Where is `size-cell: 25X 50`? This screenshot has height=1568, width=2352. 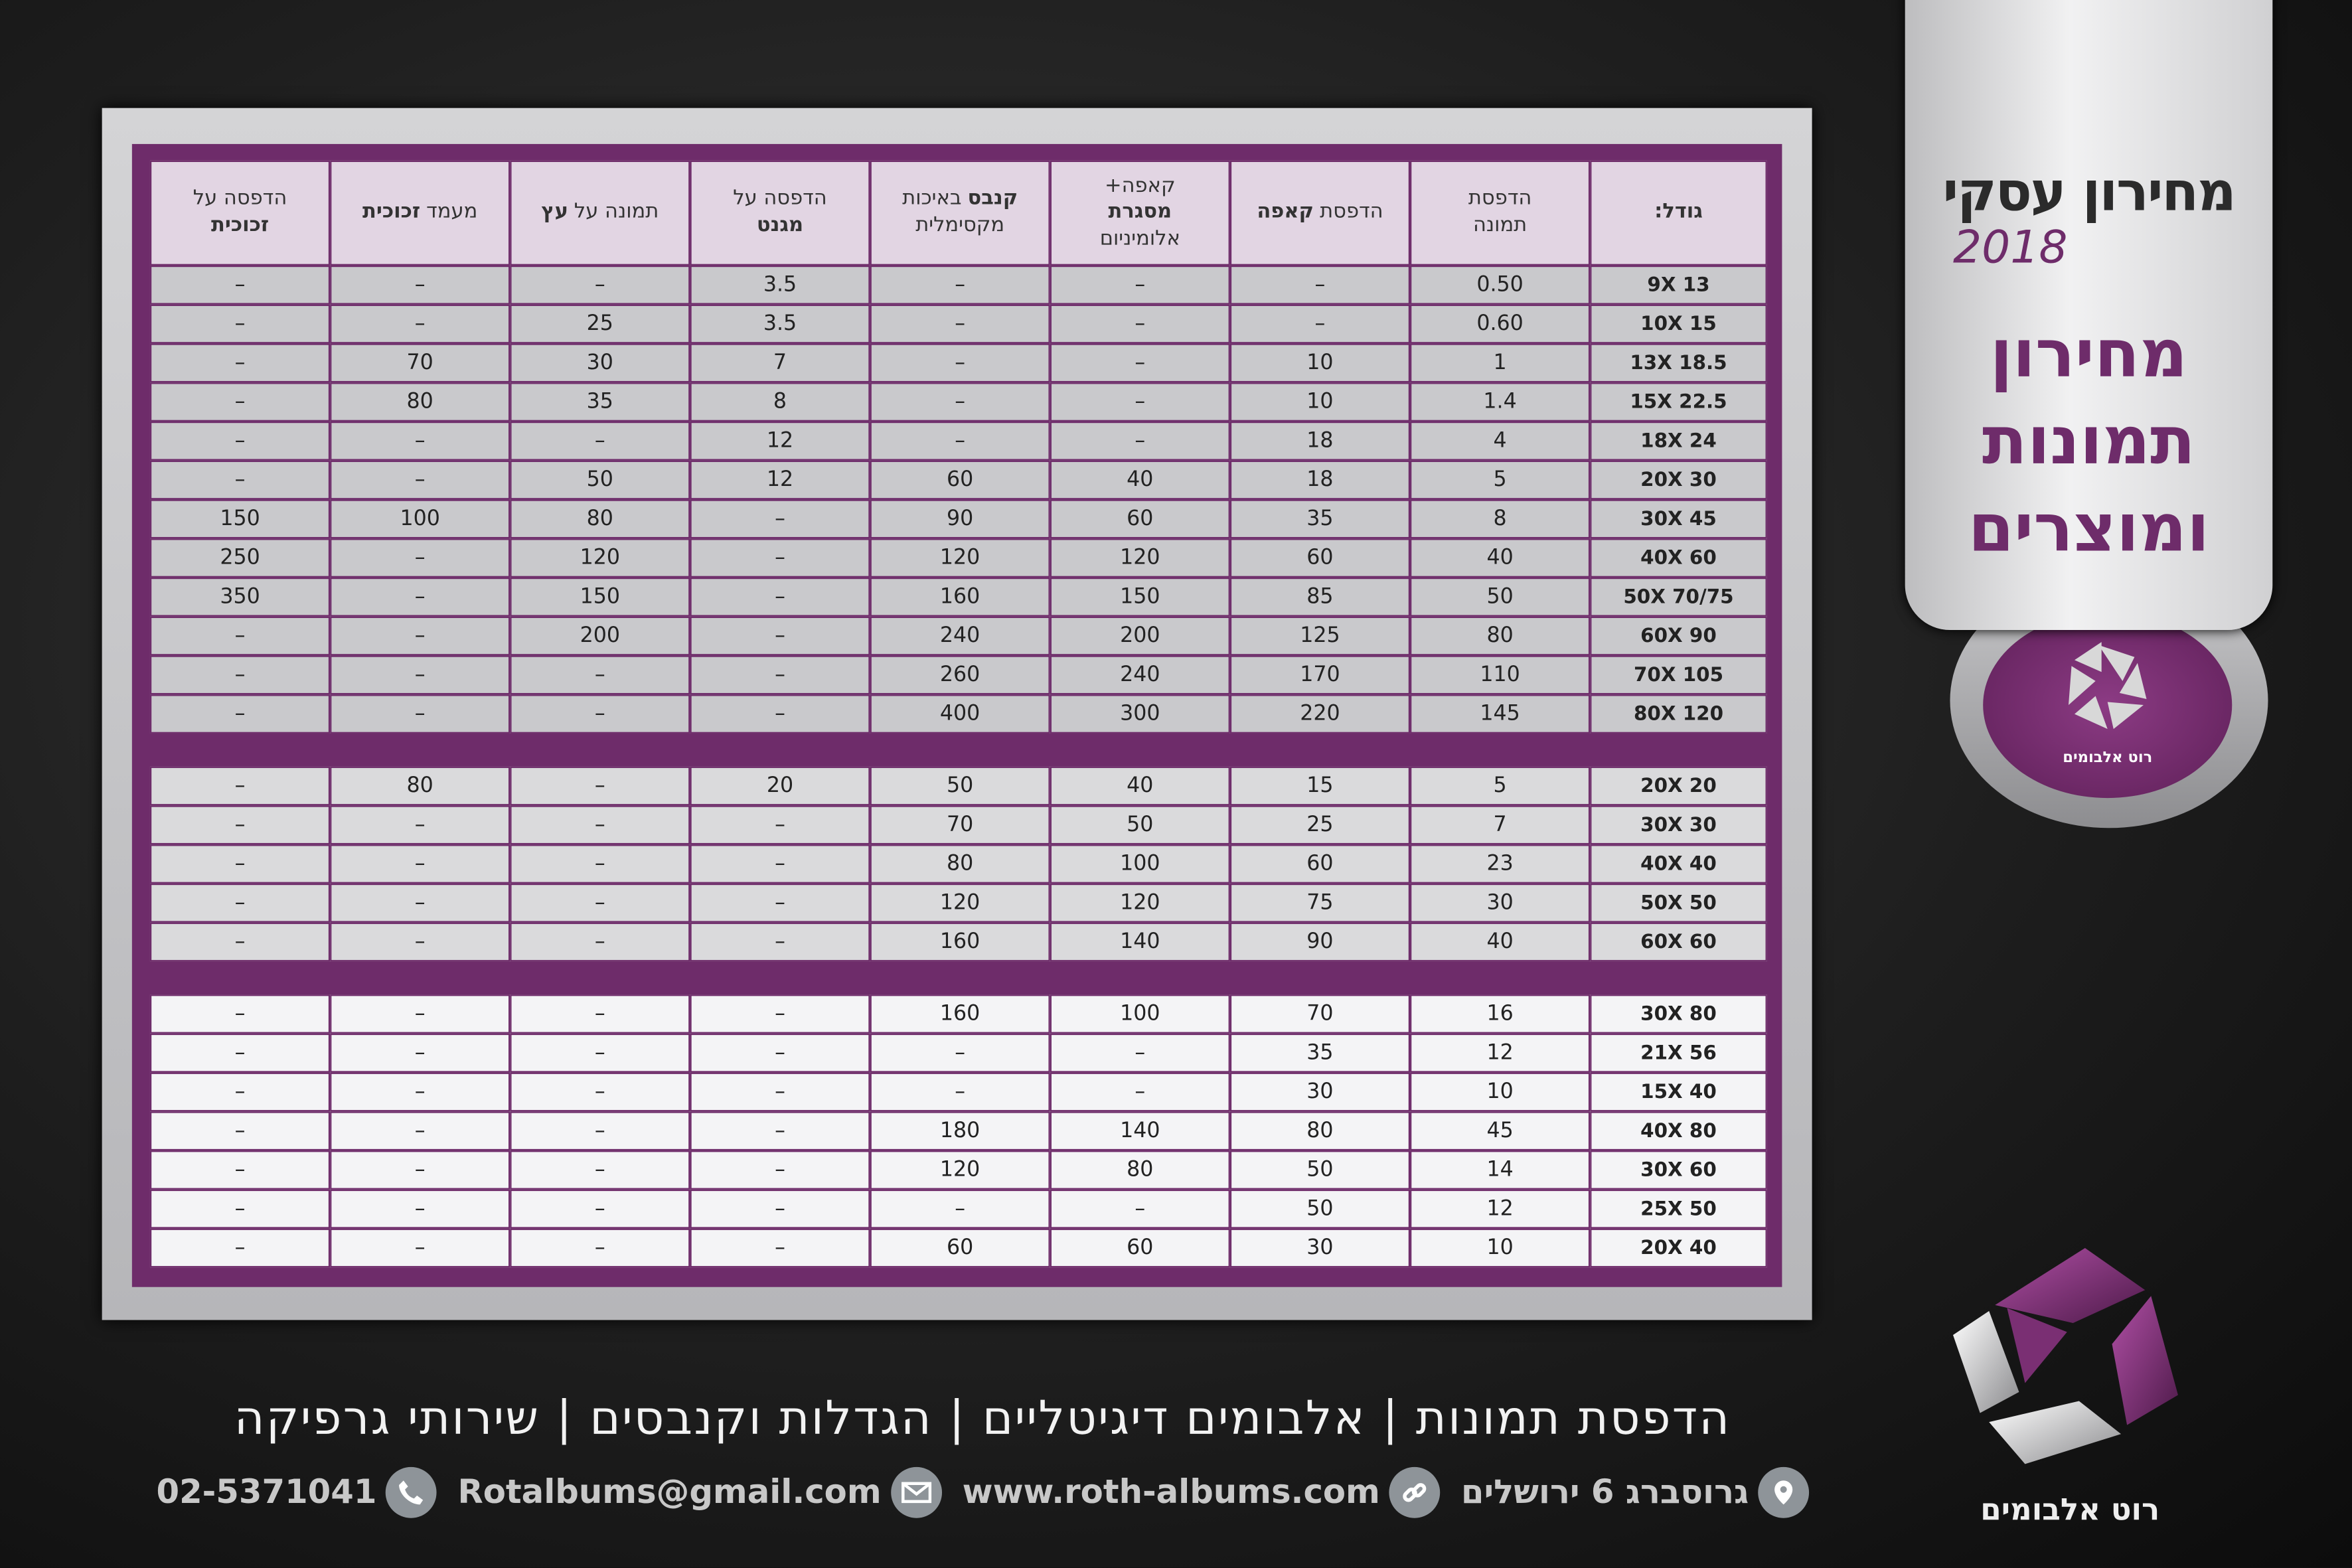 size-cell: 25X 50 is located at coordinates (1679, 1209).